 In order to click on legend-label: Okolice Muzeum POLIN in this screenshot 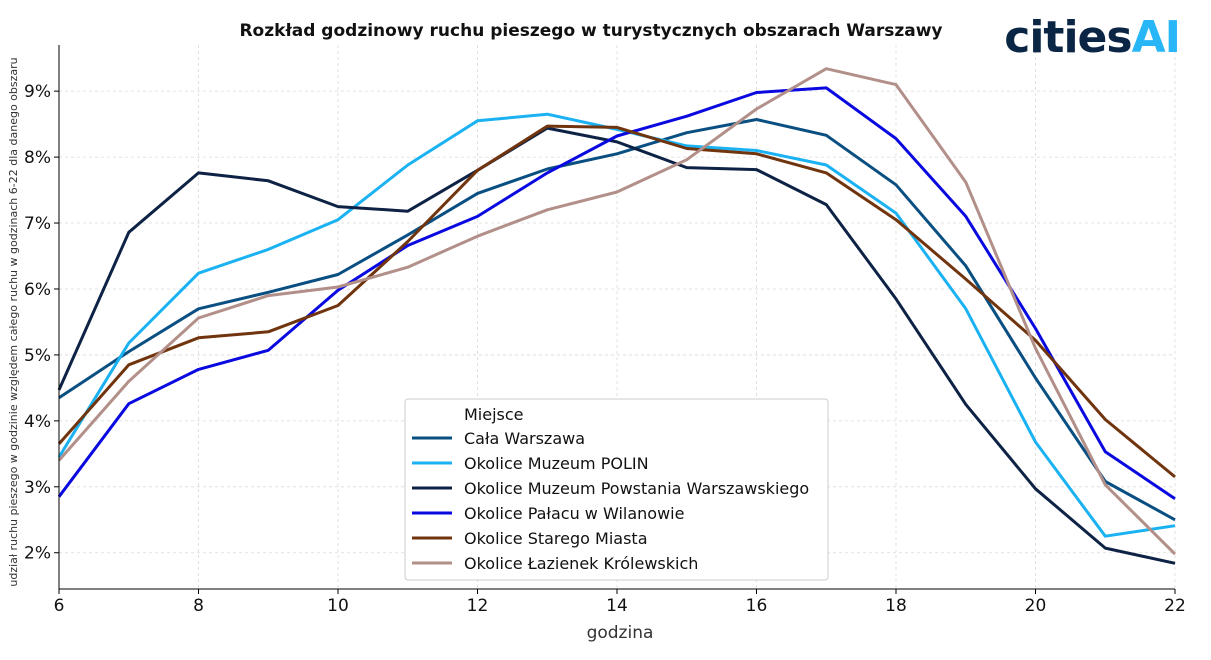, I will do `click(556, 463)`.